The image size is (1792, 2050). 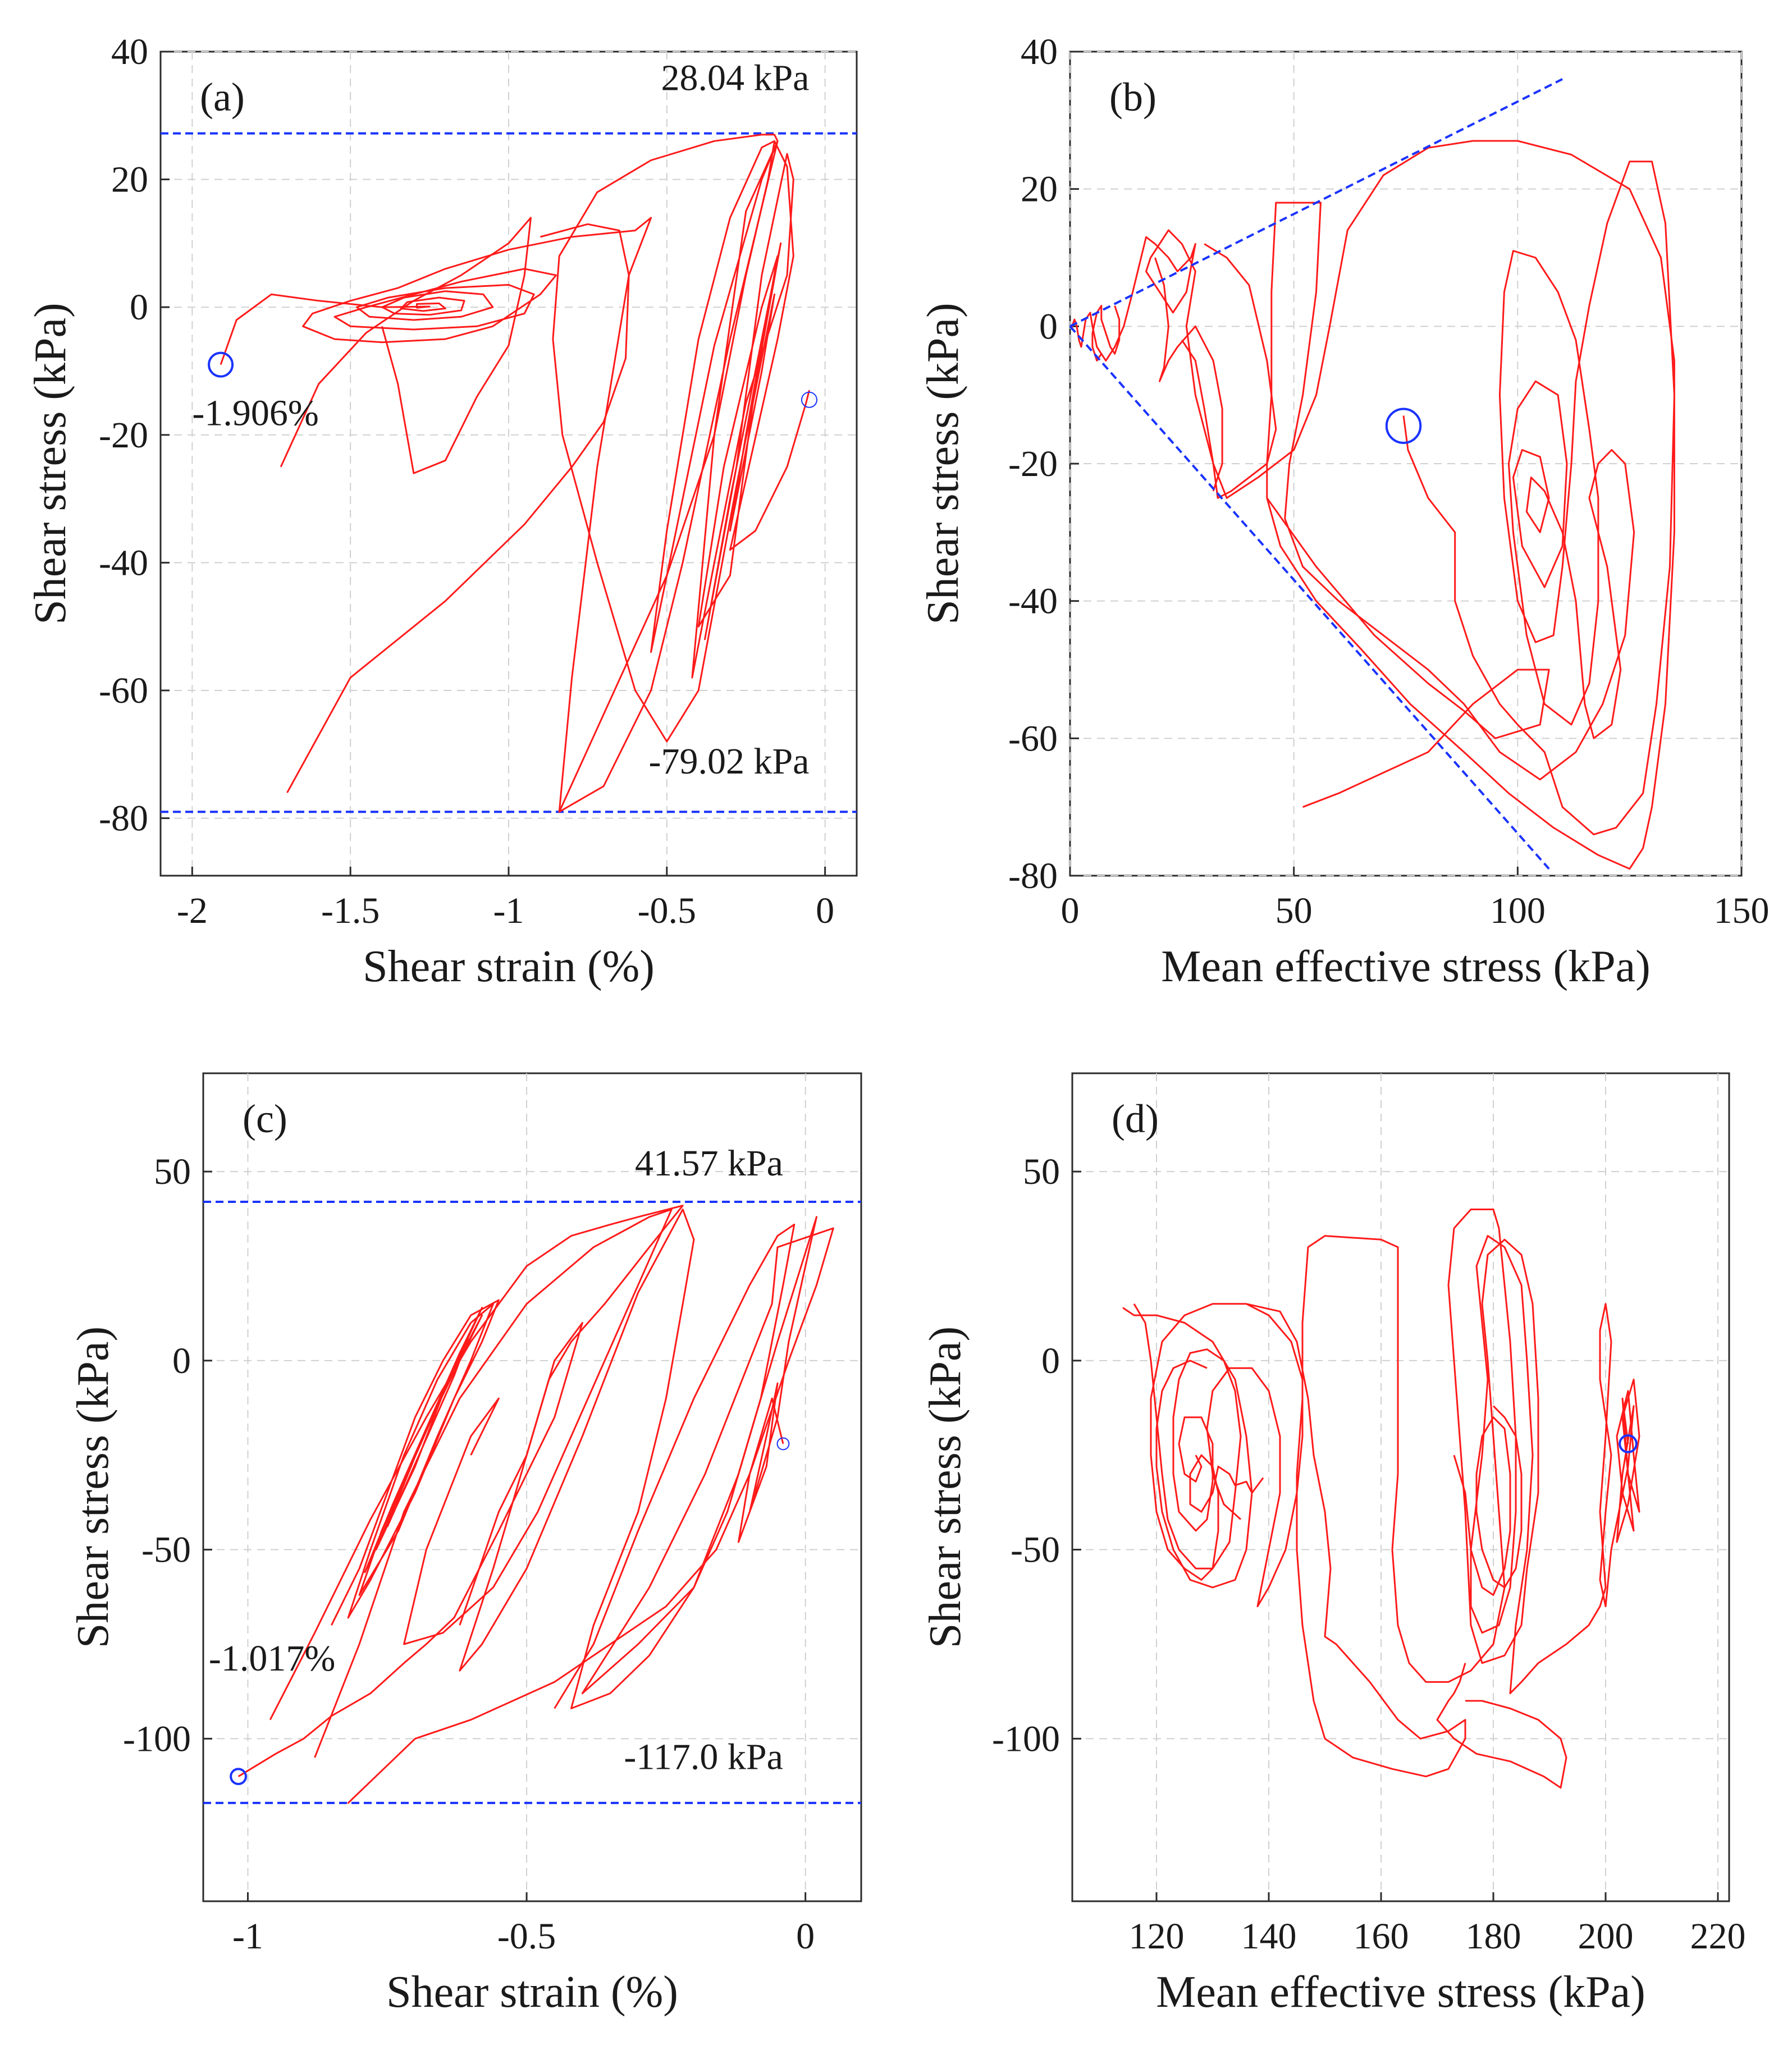 What do you see at coordinates (1742, 910) in the screenshot?
I see `x-tick-label: 150` at bounding box center [1742, 910].